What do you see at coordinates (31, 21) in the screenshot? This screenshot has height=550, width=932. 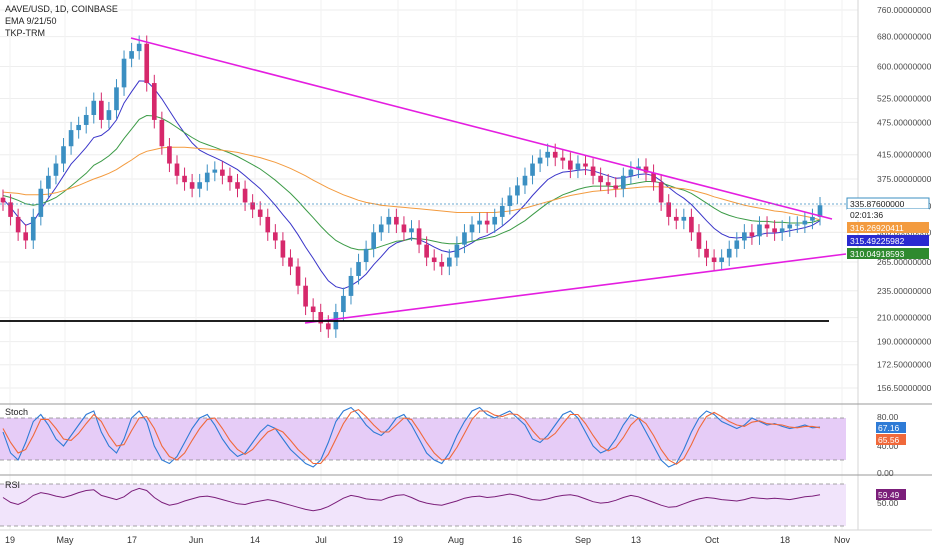 I see `indicator-ema-label: EMA 9/21/50` at bounding box center [31, 21].